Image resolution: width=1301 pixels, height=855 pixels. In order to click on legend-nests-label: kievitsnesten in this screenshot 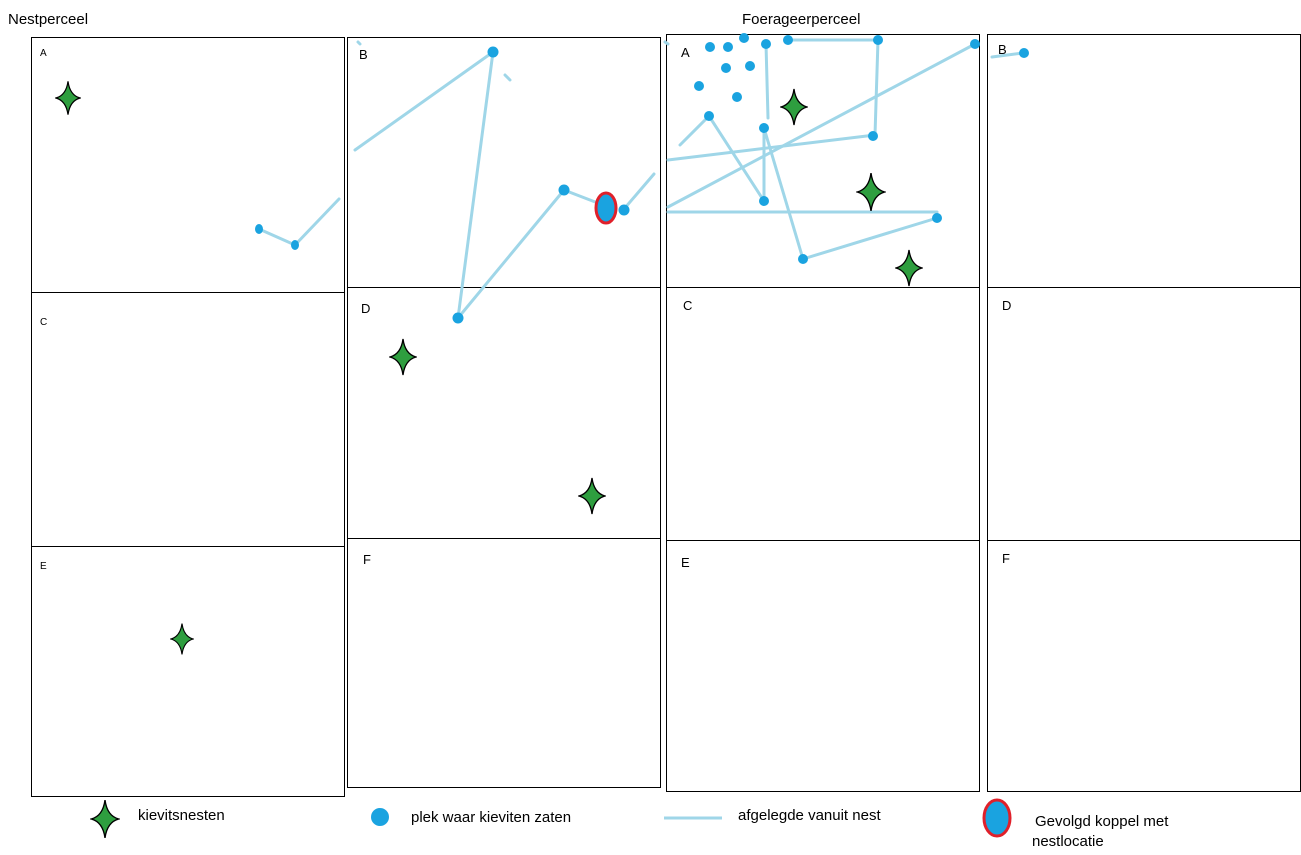, I will do `click(181, 815)`.